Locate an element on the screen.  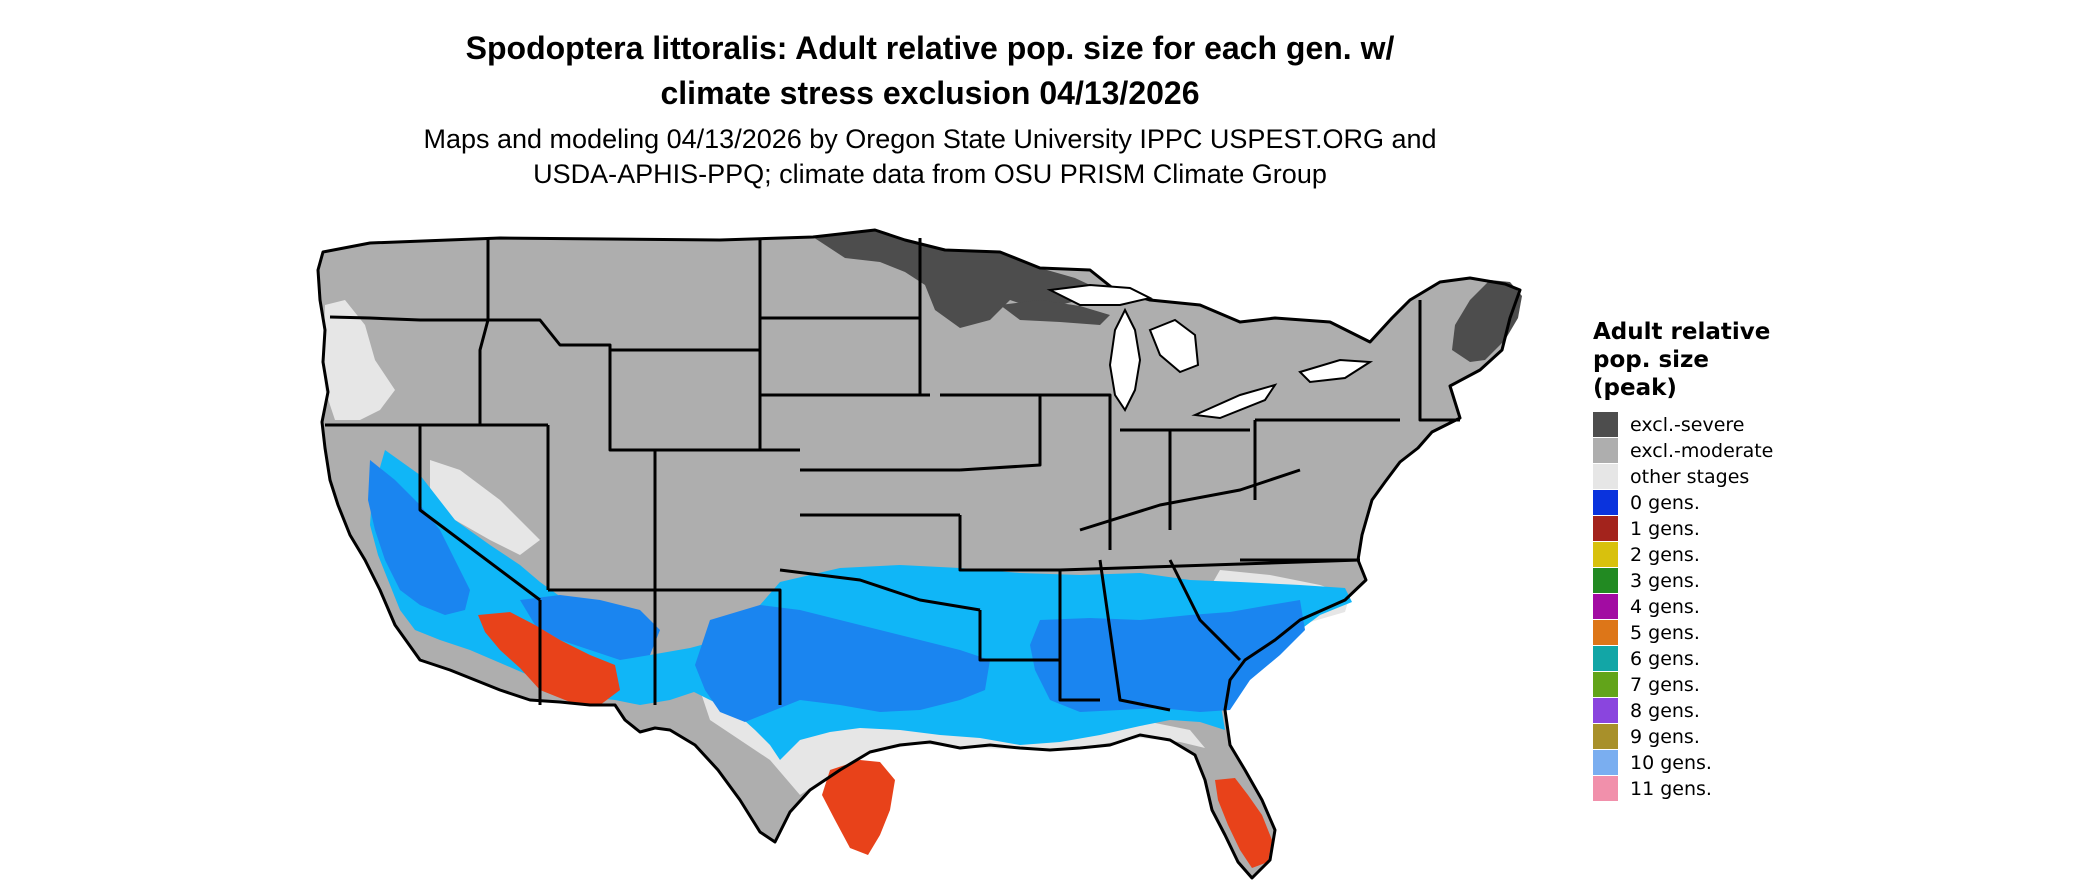
border-ca-nv is located at coordinates (479, 513).